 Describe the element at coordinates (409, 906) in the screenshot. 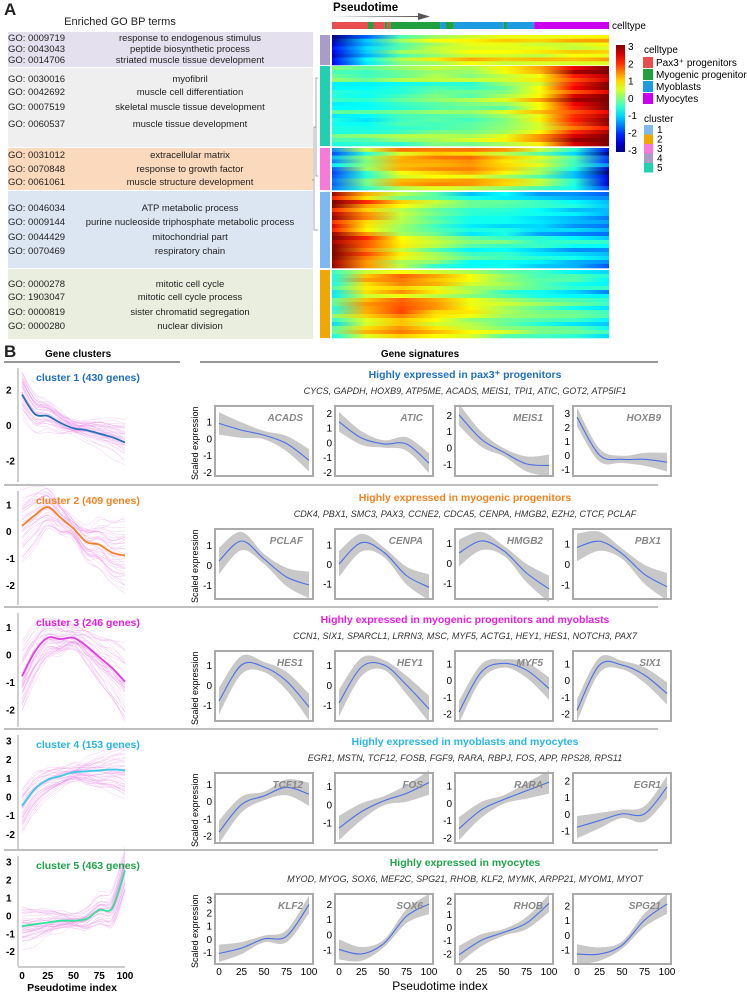

I see `gene-name: SOX6` at that location.